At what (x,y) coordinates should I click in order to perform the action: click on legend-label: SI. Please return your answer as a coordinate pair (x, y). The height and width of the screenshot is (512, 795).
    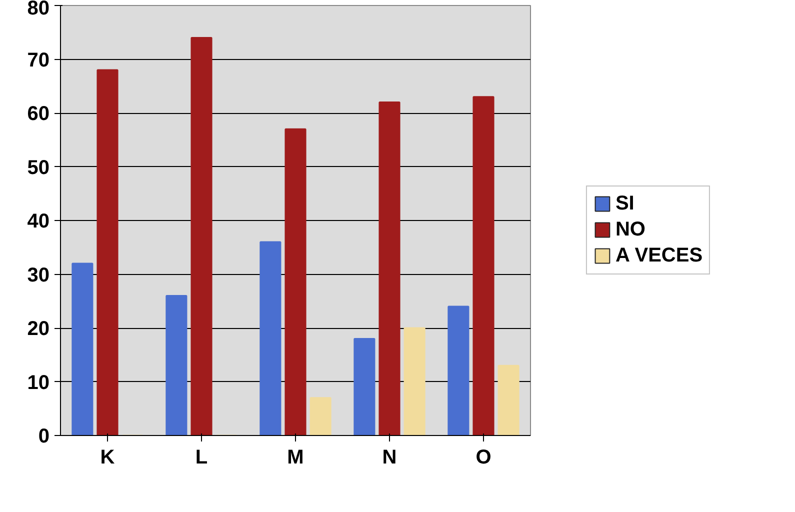
    Looking at the image, I should click on (625, 203).